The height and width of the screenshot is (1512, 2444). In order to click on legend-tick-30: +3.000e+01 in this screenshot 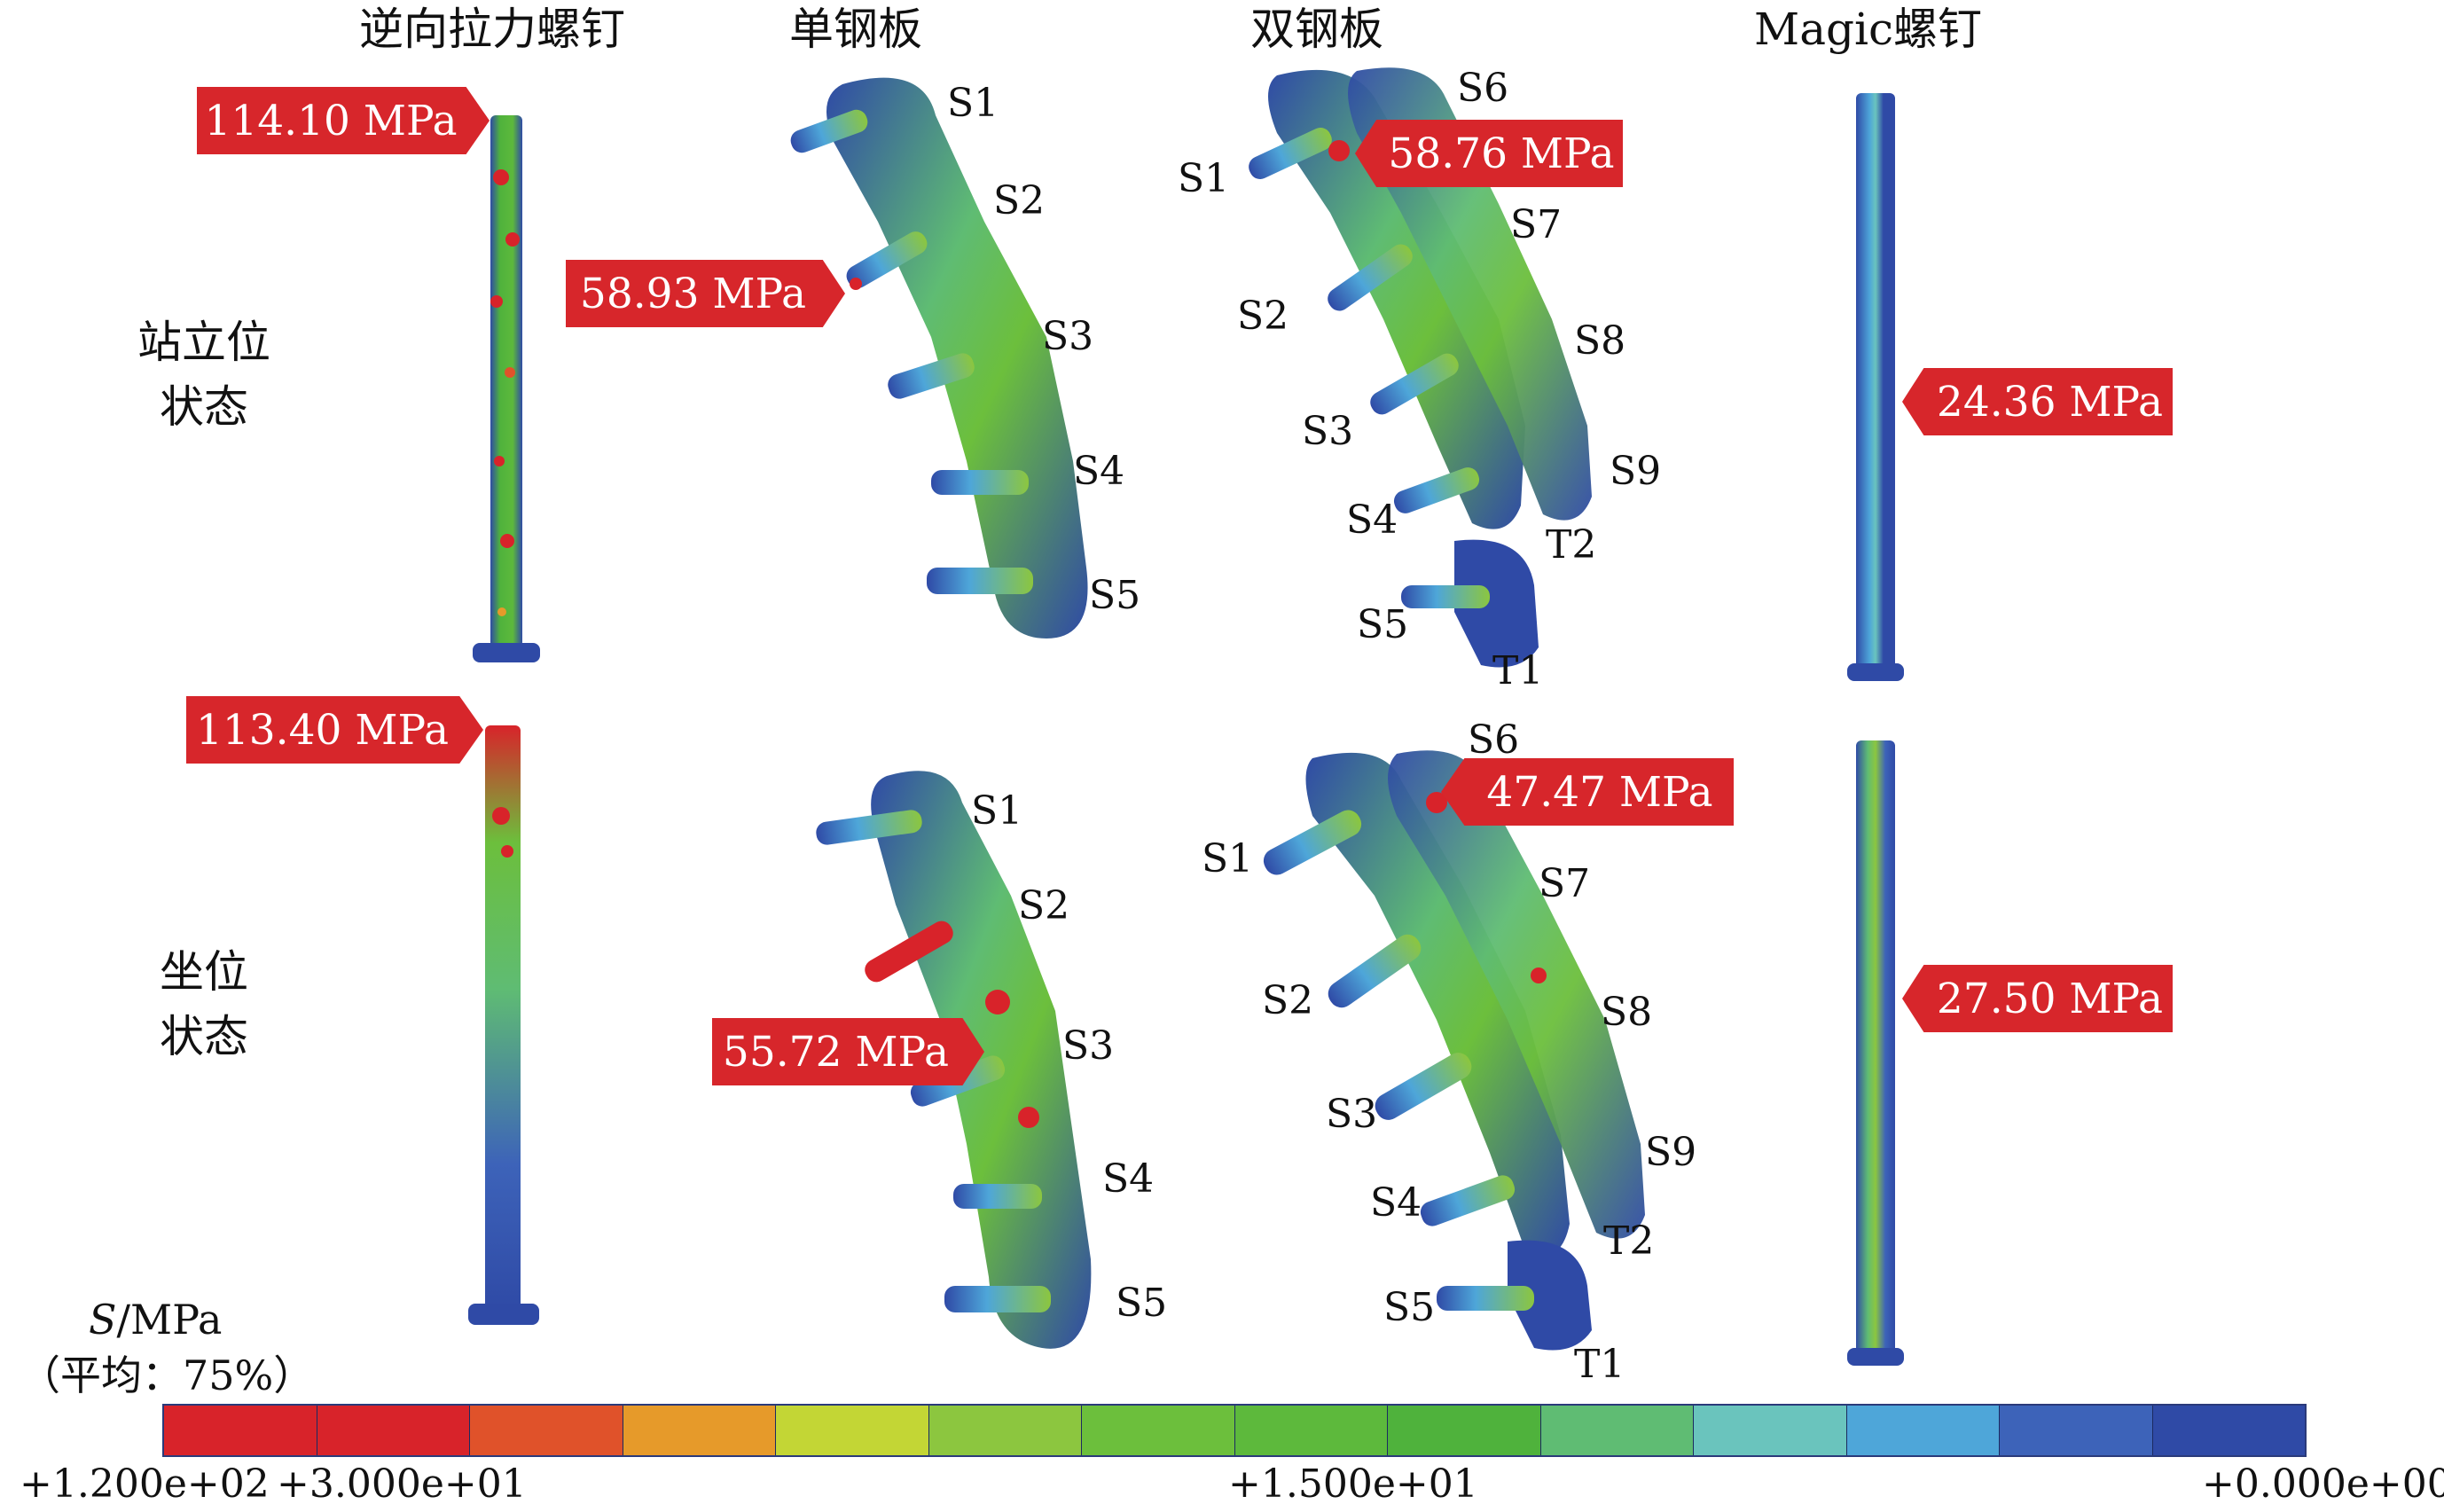, I will do `click(402, 1484)`.